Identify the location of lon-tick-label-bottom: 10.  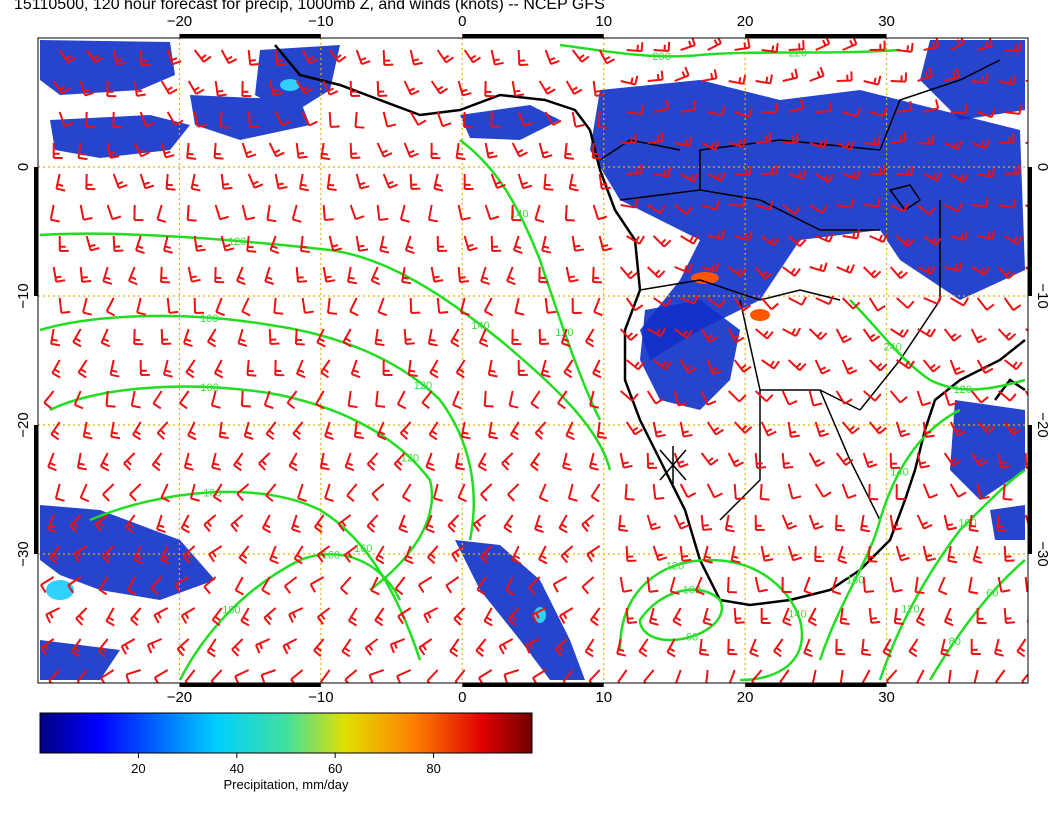
(603, 697).